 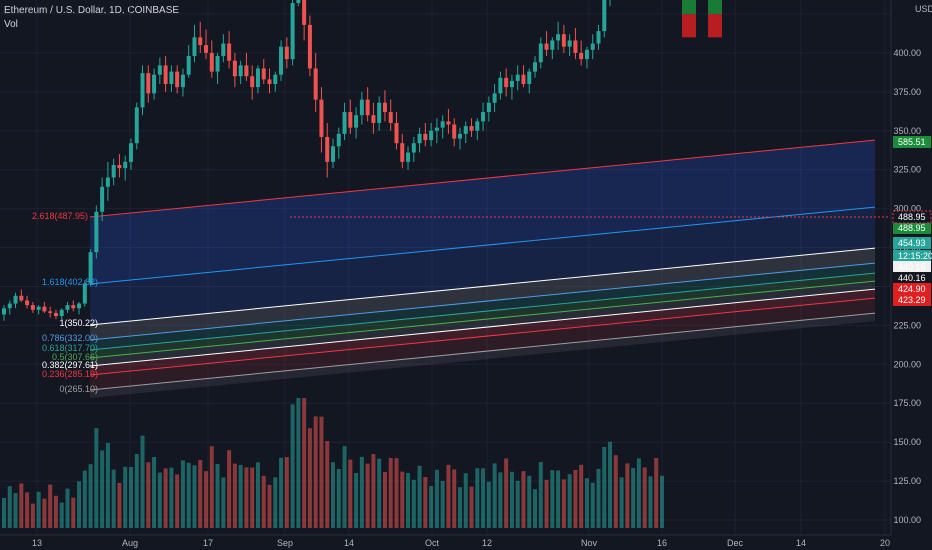 I want to click on price-tag-label: 488.95, so click(x=912, y=217).